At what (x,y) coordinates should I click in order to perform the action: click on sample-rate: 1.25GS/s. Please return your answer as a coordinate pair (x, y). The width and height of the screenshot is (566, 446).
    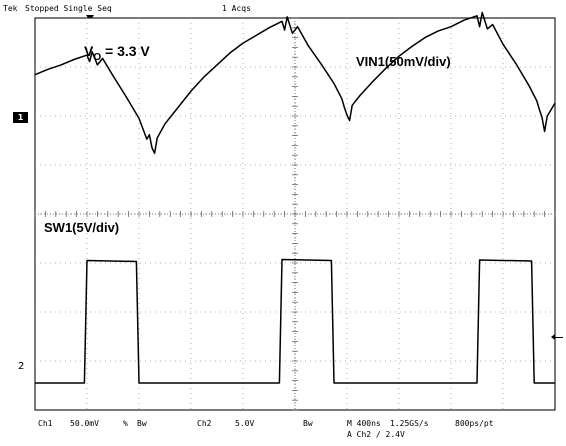
    Looking at the image, I should click on (409, 423).